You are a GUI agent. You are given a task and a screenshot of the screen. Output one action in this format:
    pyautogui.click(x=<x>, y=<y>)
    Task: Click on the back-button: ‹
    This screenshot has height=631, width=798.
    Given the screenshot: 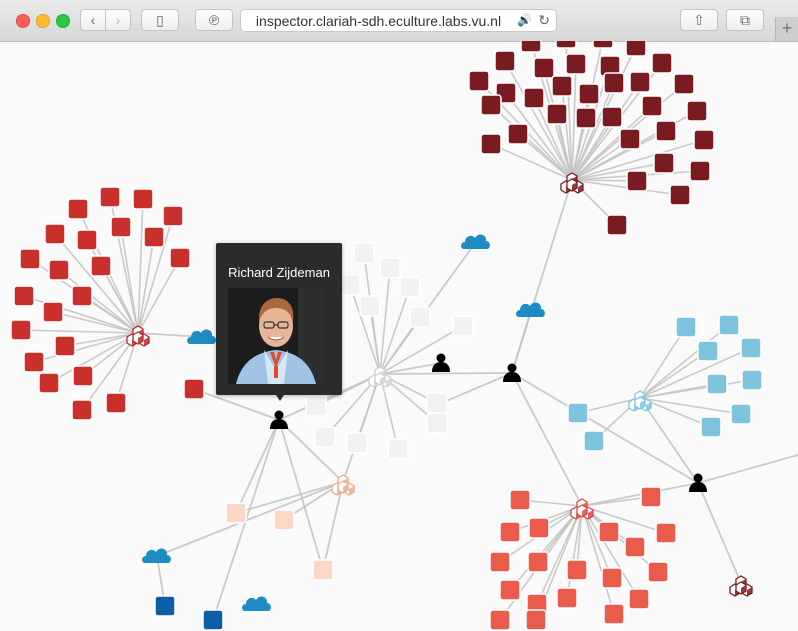 What is the action you would take?
    pyautogui.click(x=93, y=20)
    